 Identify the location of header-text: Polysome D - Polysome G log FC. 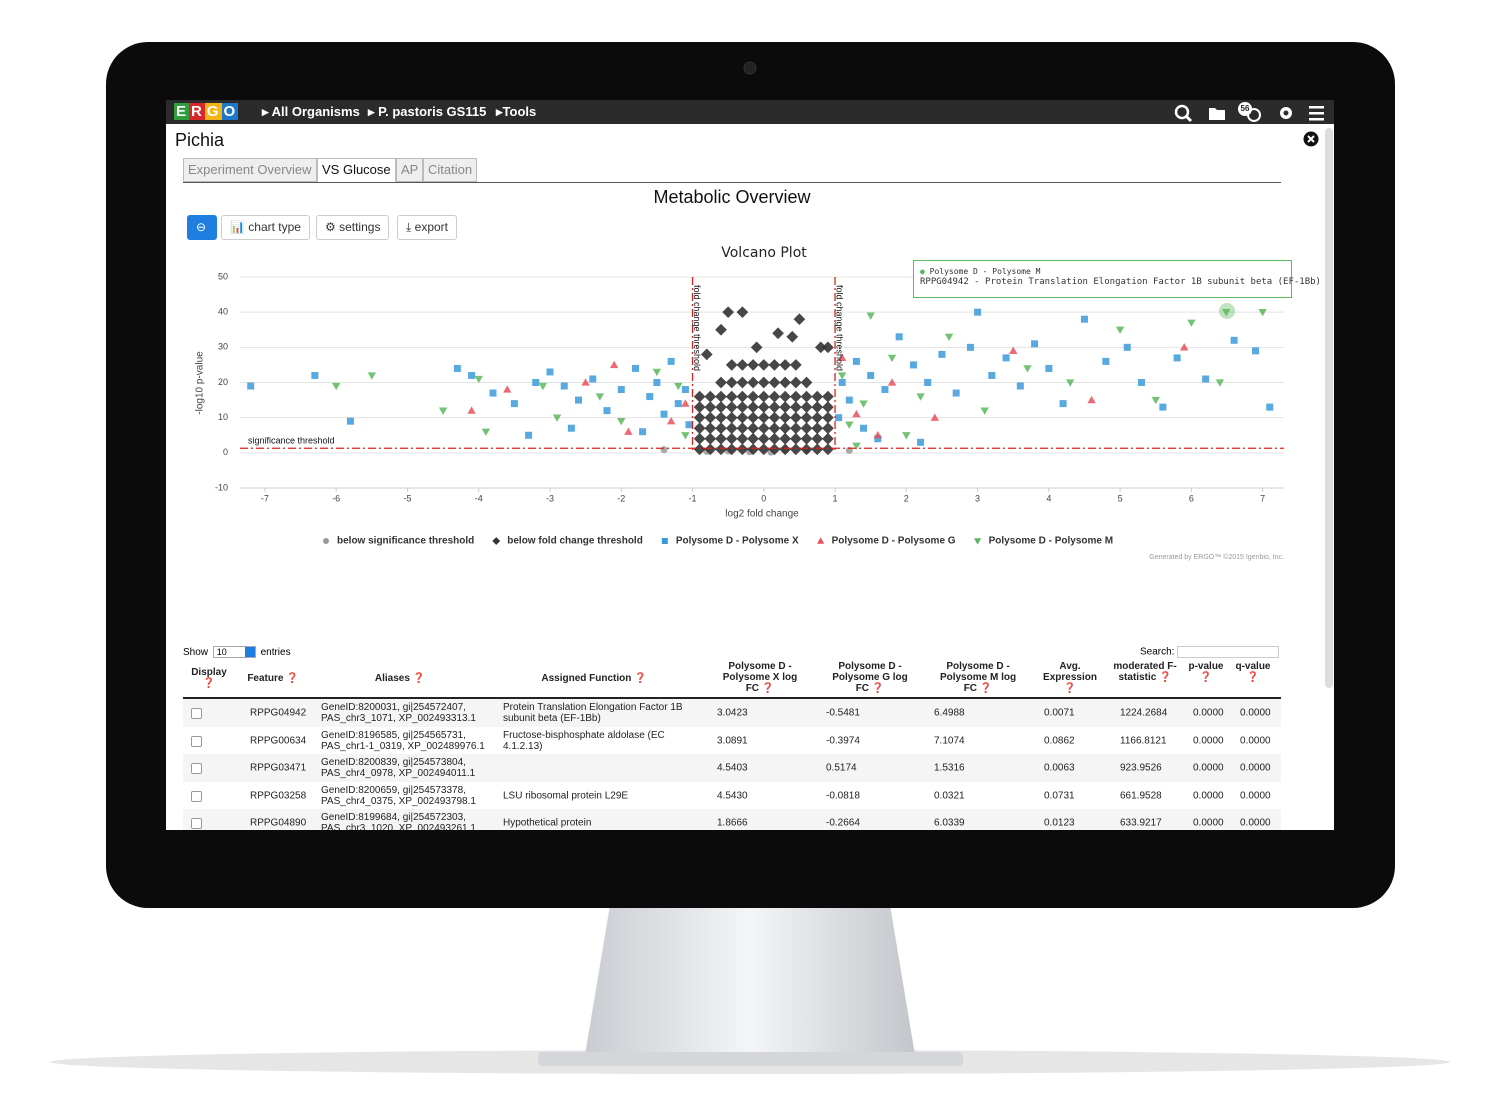
(870, 677).